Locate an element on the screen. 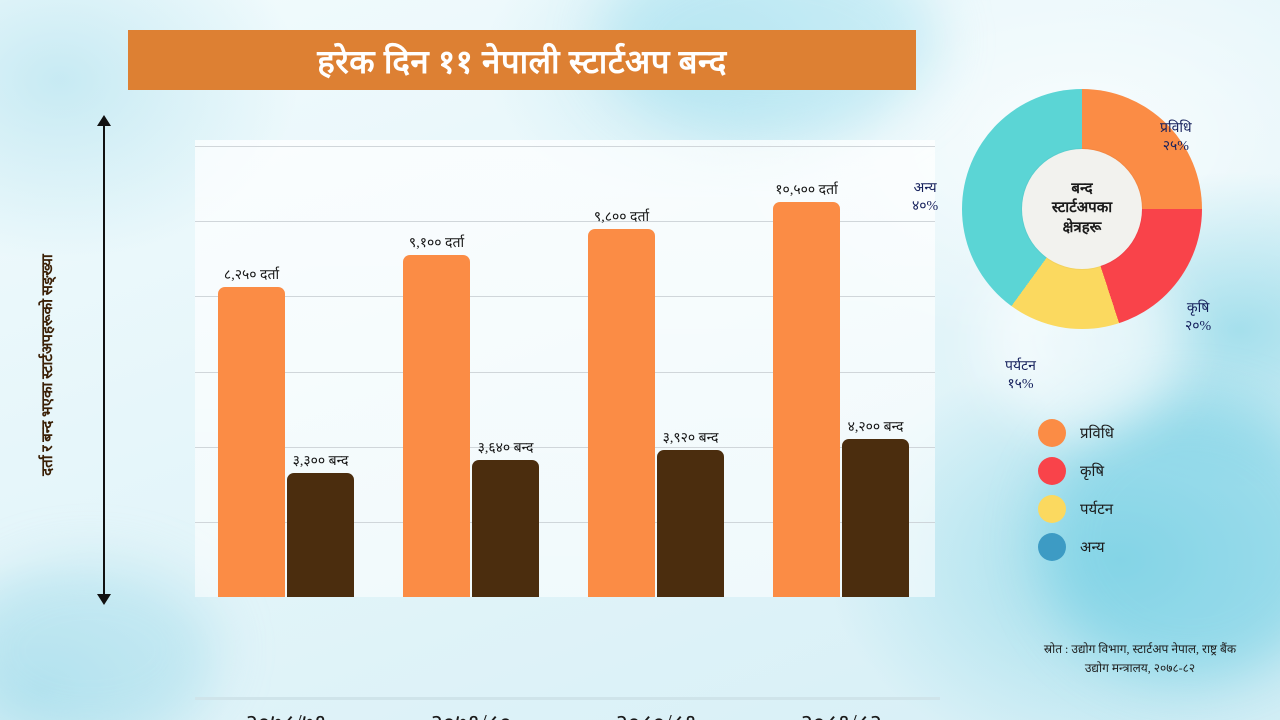 The image size is (1280, 720). slice-label-paryatan-name: पर्यटन is located at coordinates (1020, 366).